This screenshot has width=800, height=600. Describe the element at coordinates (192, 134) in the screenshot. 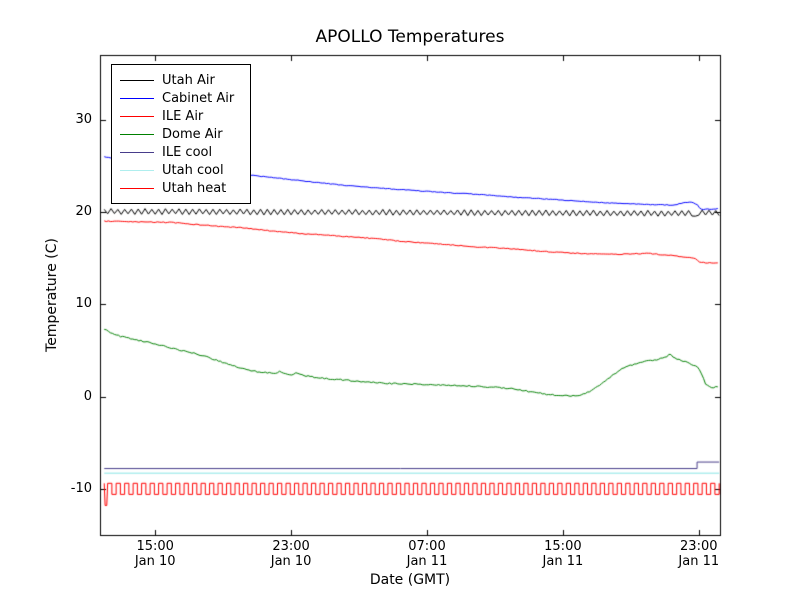

I see `legend-label: Dome Air` at that location.